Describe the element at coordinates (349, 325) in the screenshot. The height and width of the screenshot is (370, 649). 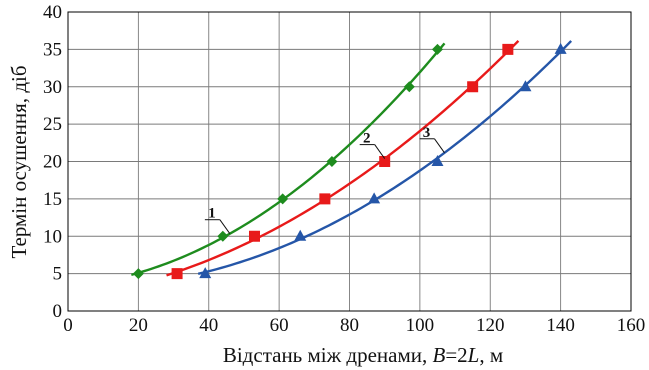
I see `x-tick-label: 80` at that location.